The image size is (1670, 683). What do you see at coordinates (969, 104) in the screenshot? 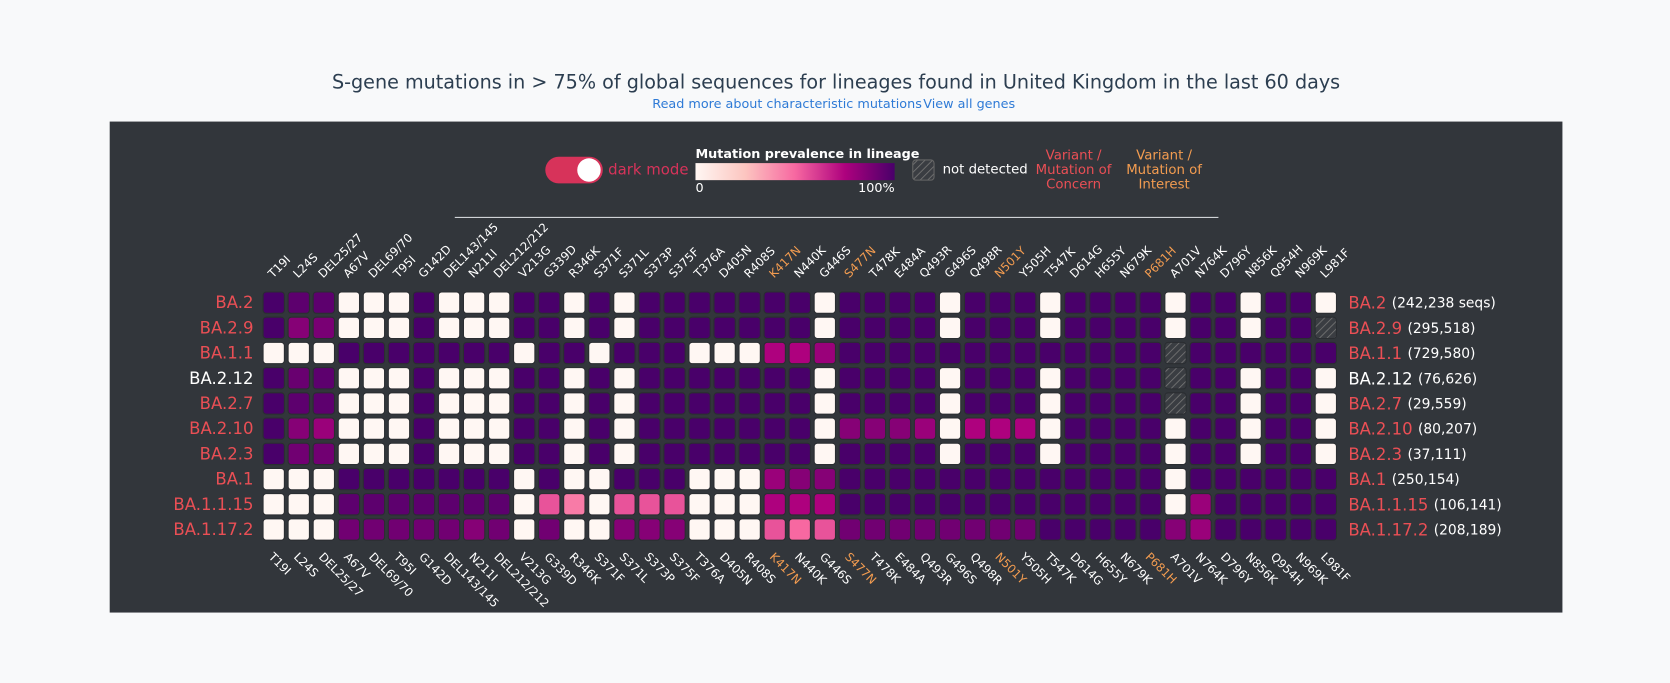
I see `link: View all genes` at bounding box center [969, 104].